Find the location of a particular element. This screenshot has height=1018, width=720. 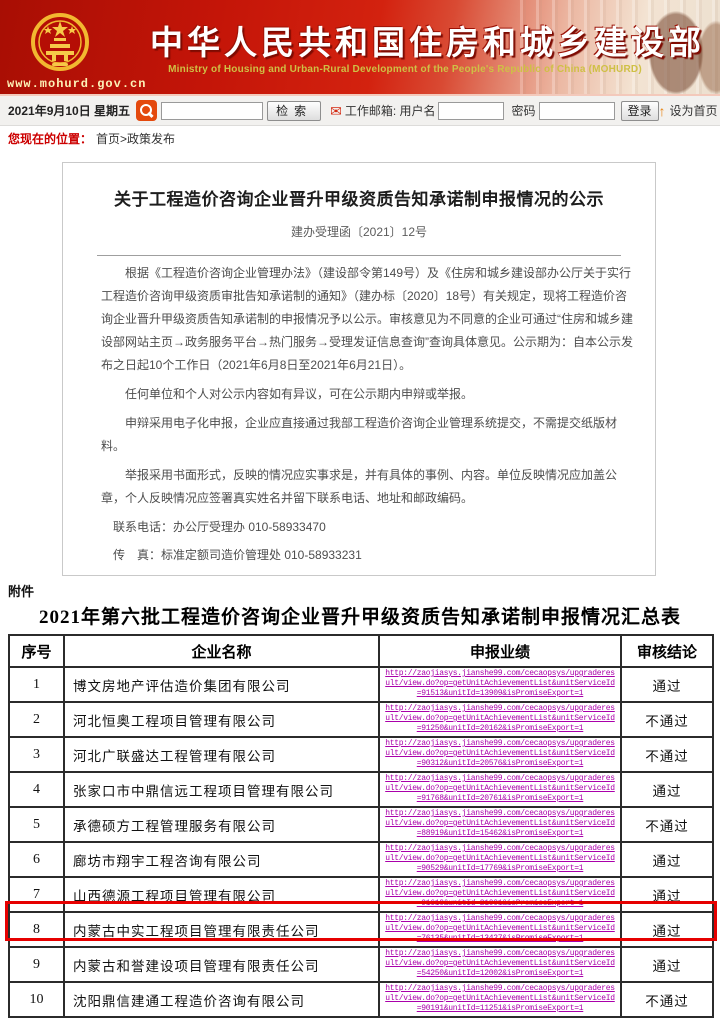

company-name: 内蒙古和誉建设项目管理有限责任公司 is located at coordinates (221, 964).